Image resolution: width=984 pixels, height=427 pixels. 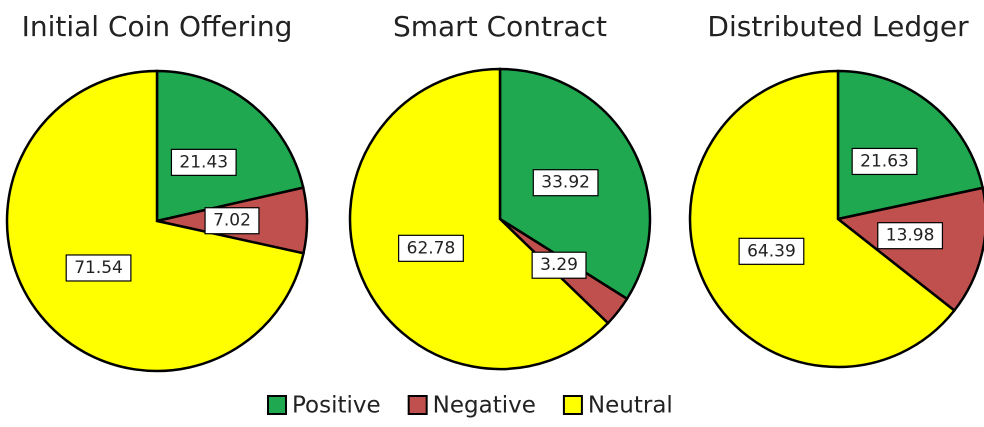 I want to click on chart-title: Smart Contract, so click(x=500, y=26).